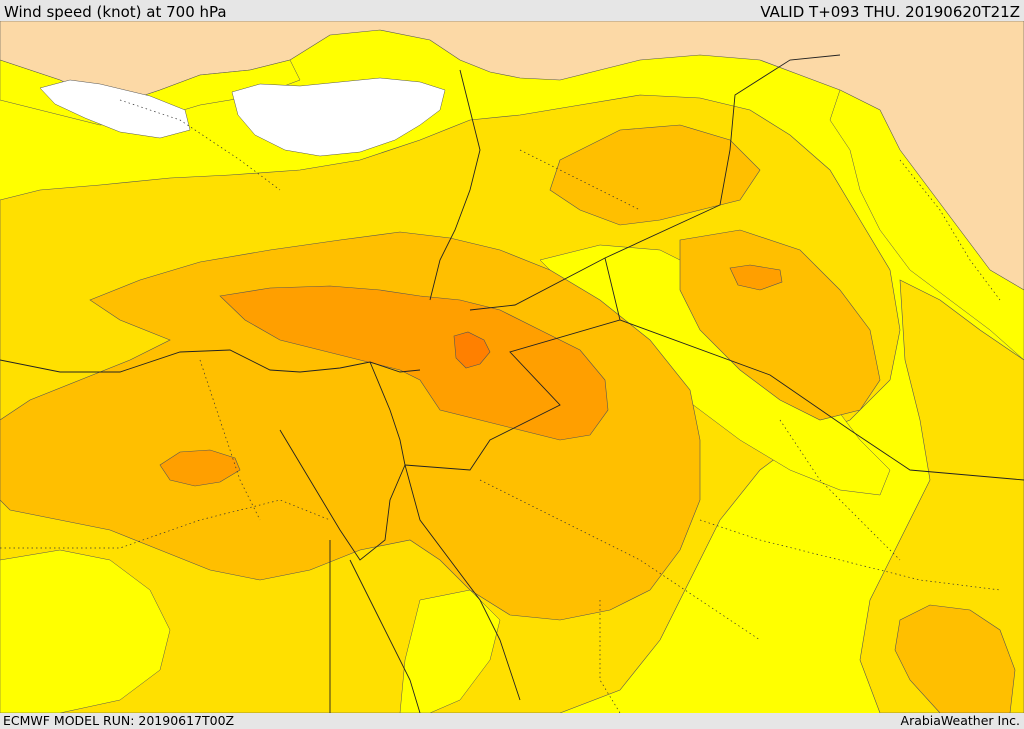 The width and height of the screenshot is (1024, 729). What do you see at coordinates (960, 720) in the screenshot?
I see `credit-label: ArabiaWeather Inc.` at bounding box center [960, 720].